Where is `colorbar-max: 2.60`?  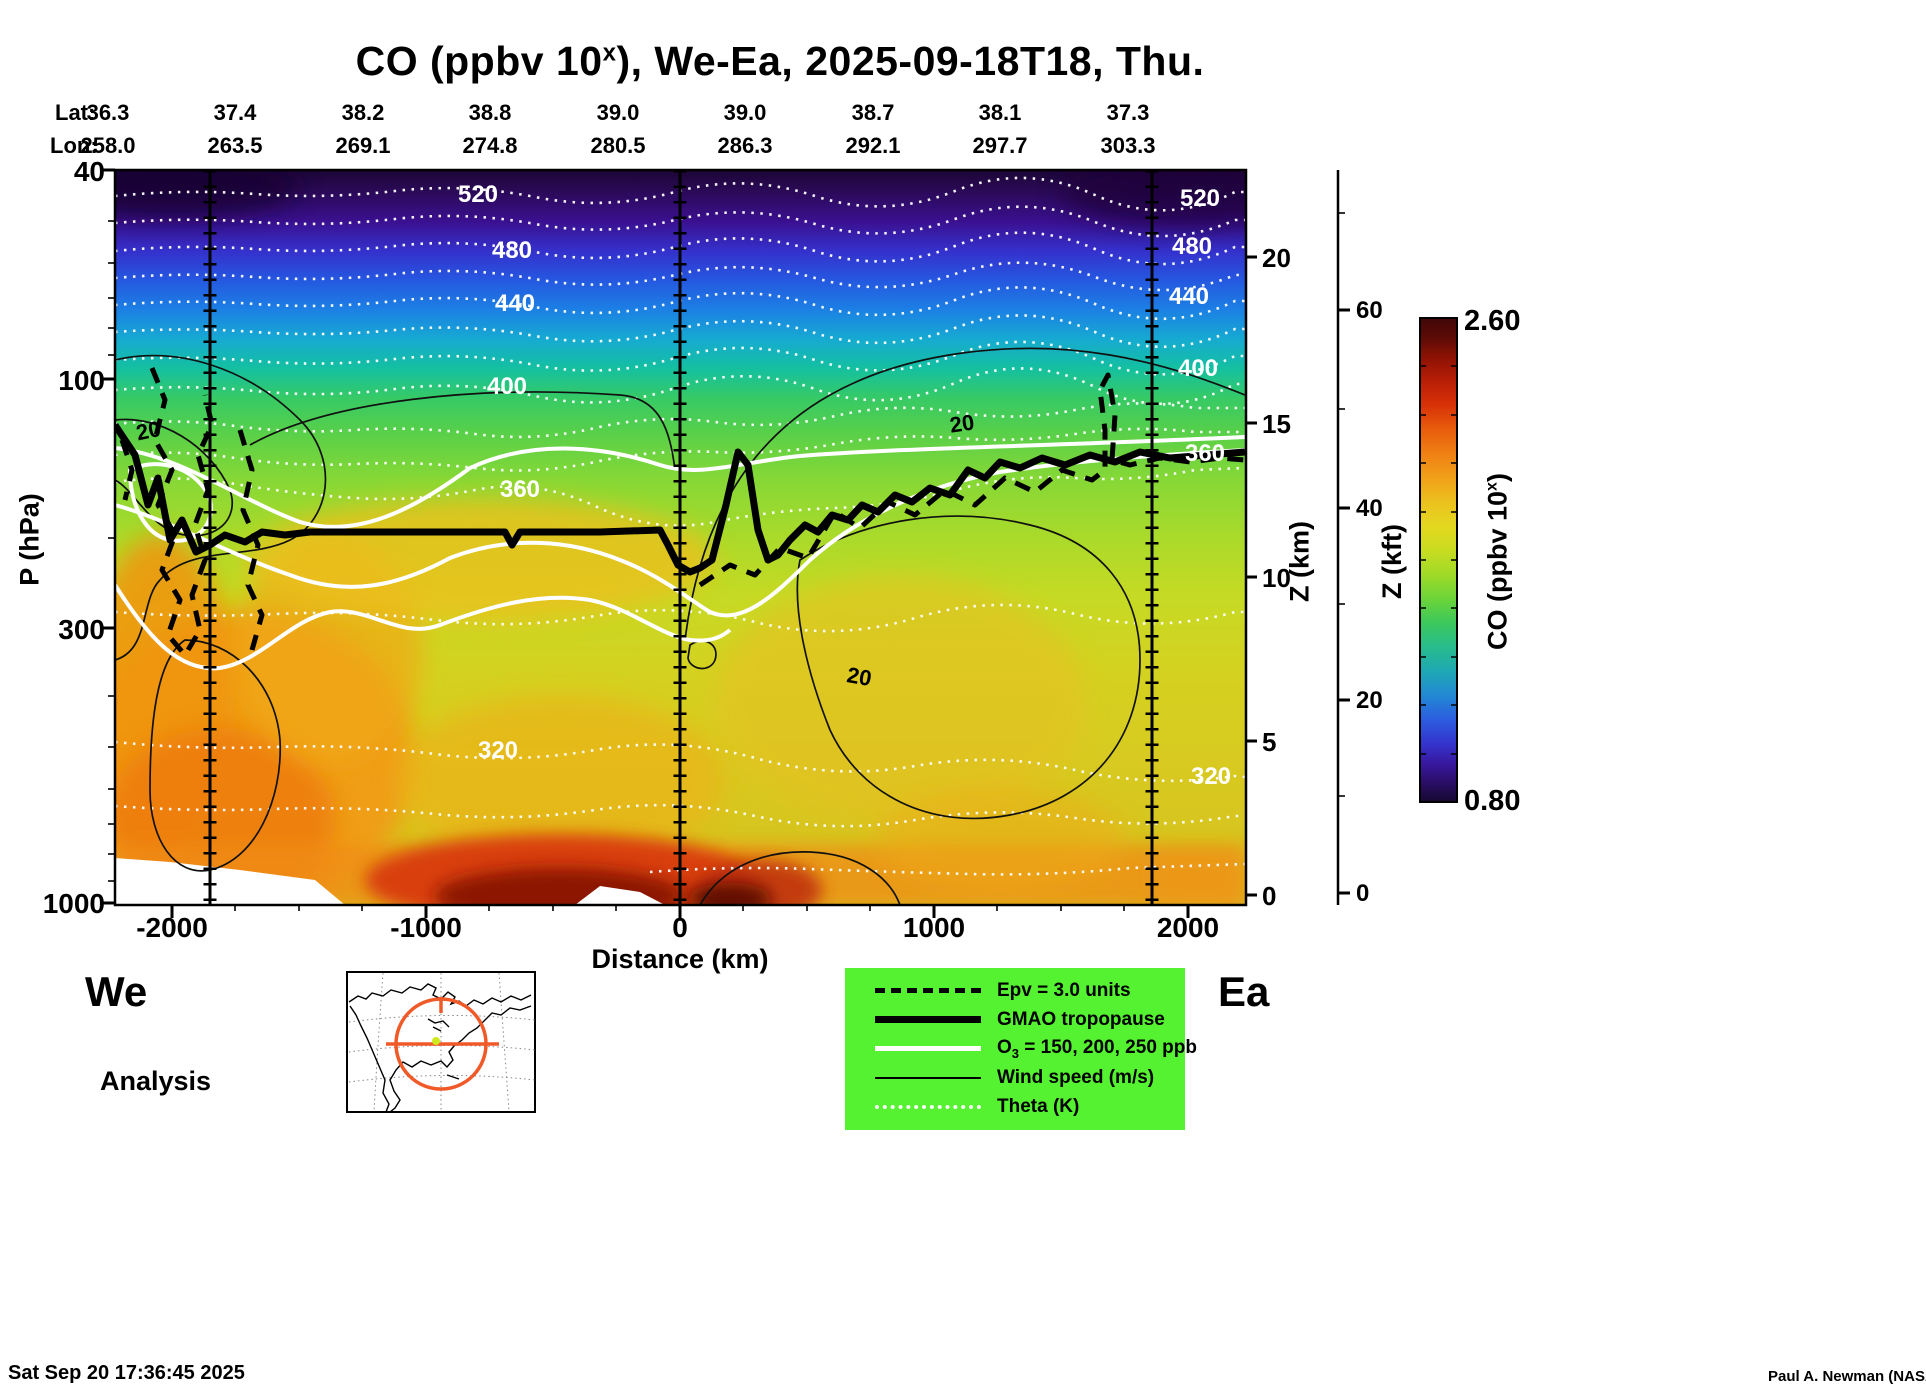 colorbar-max: 2.60 is located at coordinates (1492, 321).